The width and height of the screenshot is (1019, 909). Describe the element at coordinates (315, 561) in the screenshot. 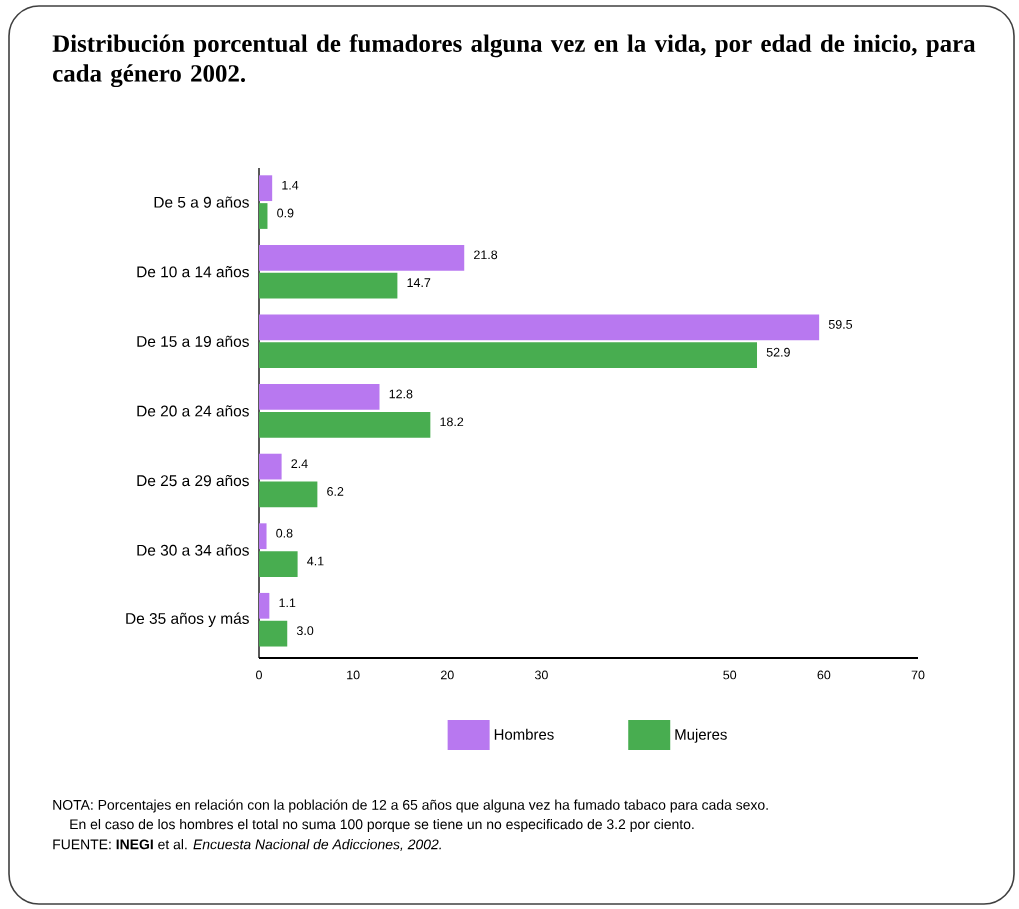

I see `data-label: 4.1` at that location.